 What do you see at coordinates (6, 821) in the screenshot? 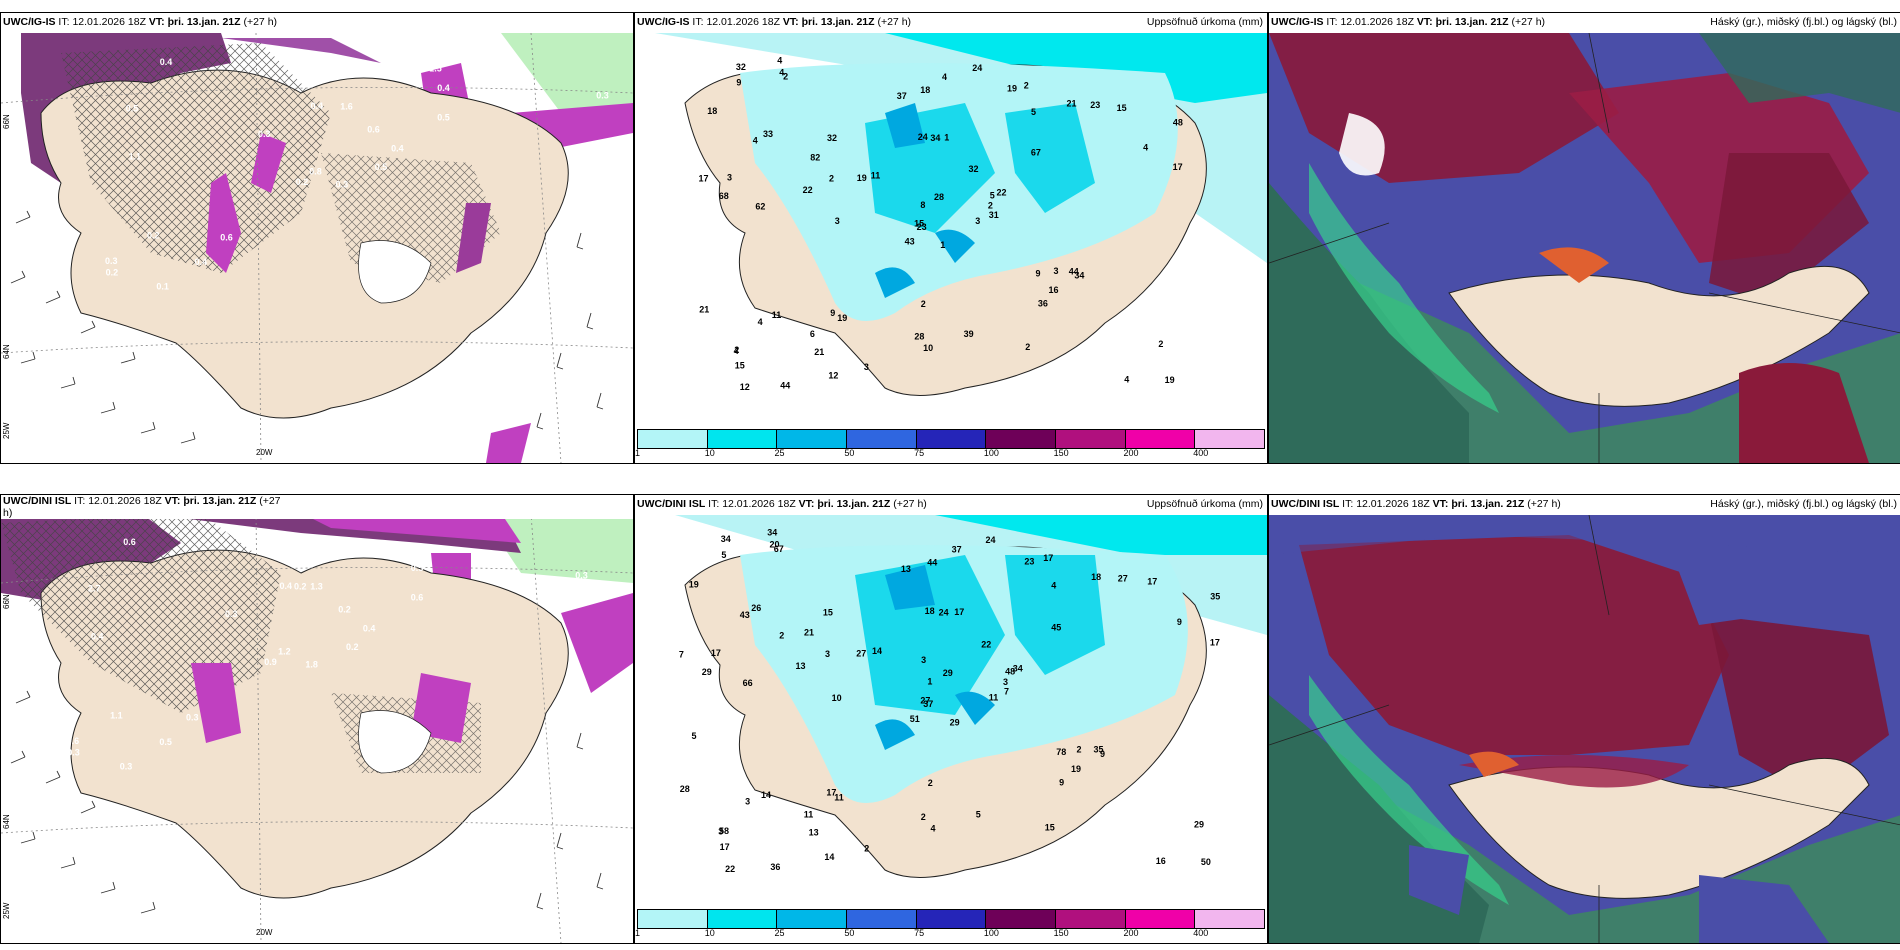
I see `lat-label-64n: 64N` at bounding box center [6, 821].